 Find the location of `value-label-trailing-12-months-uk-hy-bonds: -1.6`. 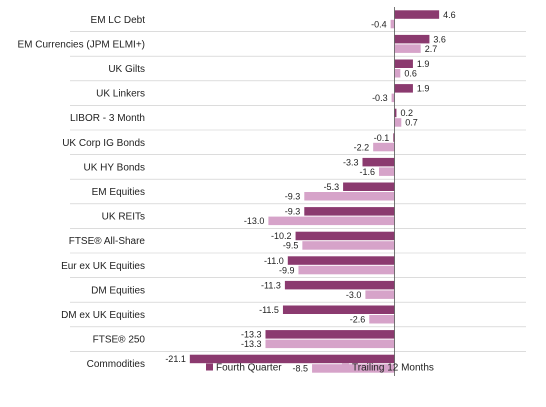

value-label-trailing-12-months-uk-hy-bonds: -1.6 is located at coordinates (367, 172).